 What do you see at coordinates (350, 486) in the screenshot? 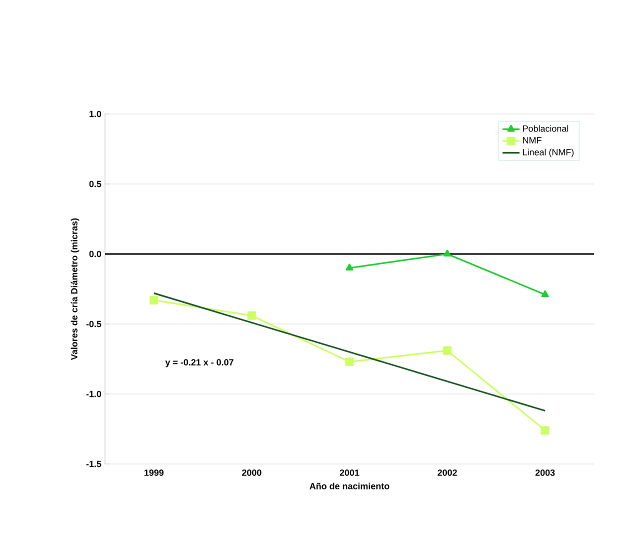
I see `x-axis-title: Año de nacimiento` at bounding box center [350, 486].